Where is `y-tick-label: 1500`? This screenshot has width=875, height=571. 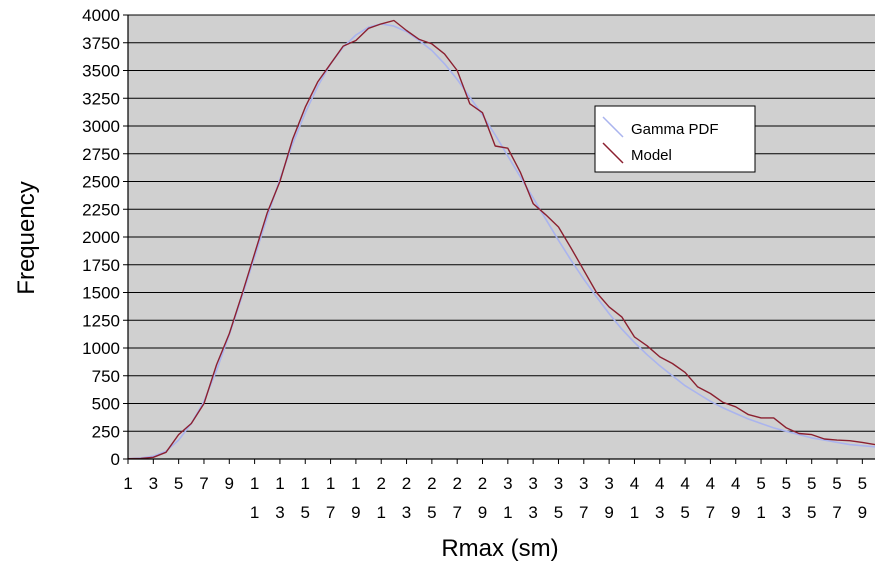
y-tick-label: 1500 is located at coordinates (101, 293).